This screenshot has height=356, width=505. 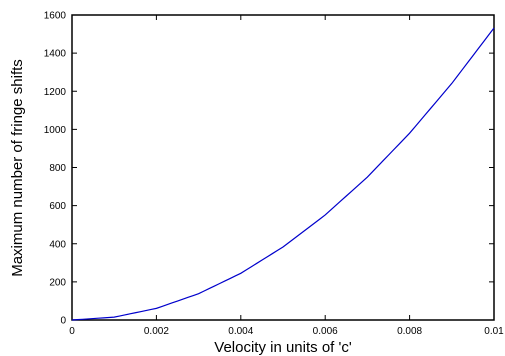 What do you see at coordinates (55, 16) in the screenshot?
I see `y-tick-label: 1600` at bounding box center [55, 16].